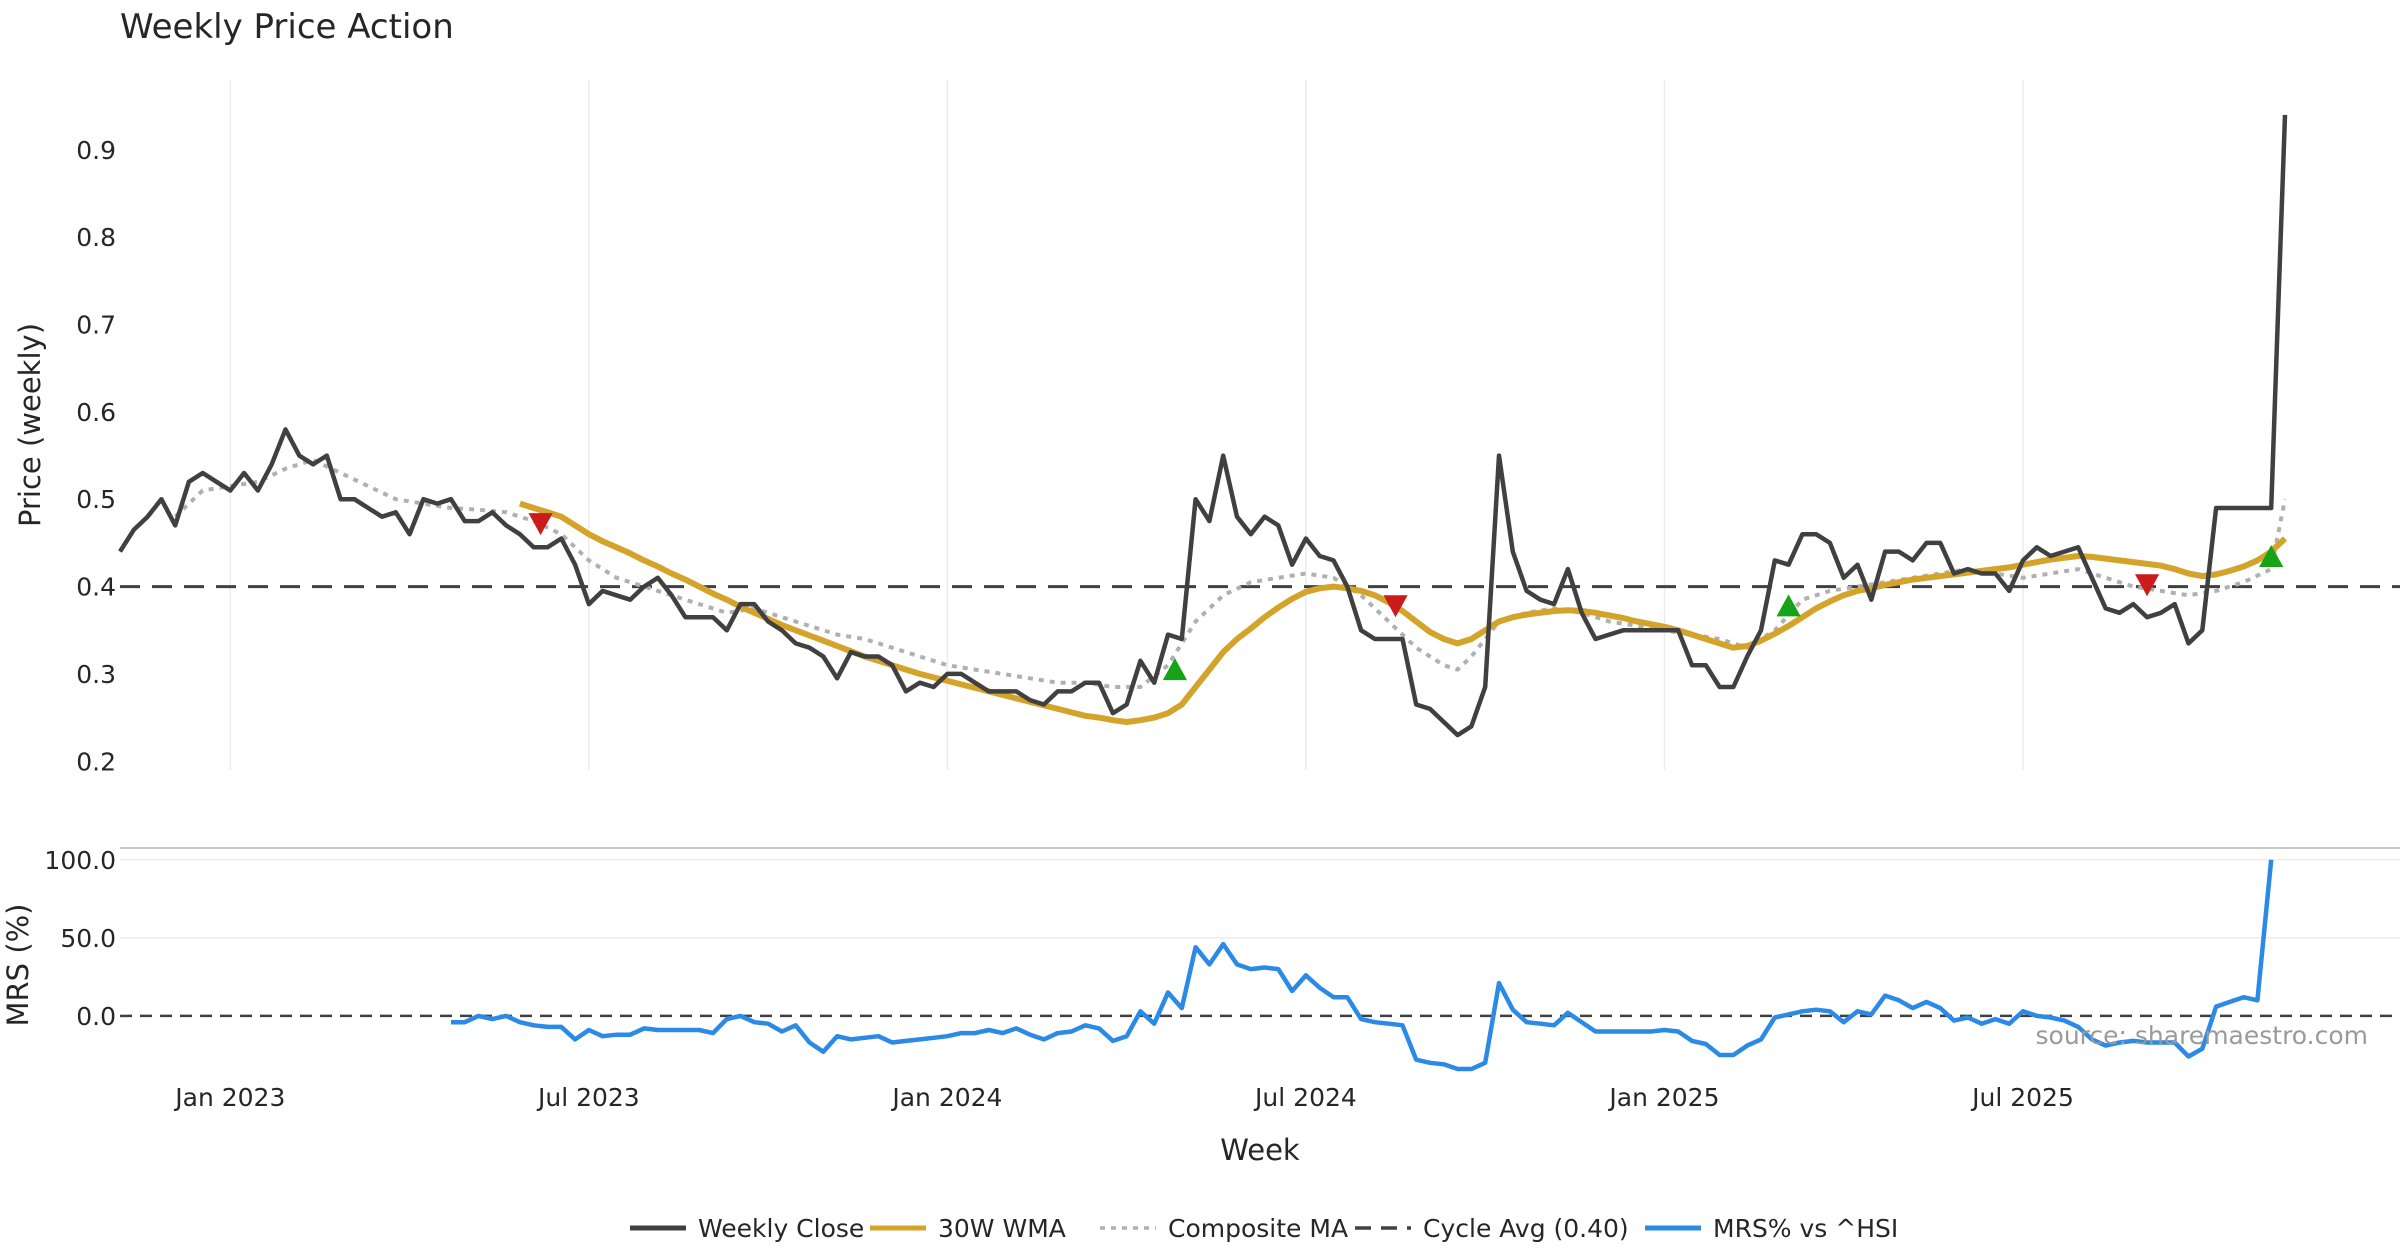  What do you see at coordinates (1663, 1097) in the screenshot?
I see `x-tick-label: Jan 2025` at bounding box center [1663, 1097].